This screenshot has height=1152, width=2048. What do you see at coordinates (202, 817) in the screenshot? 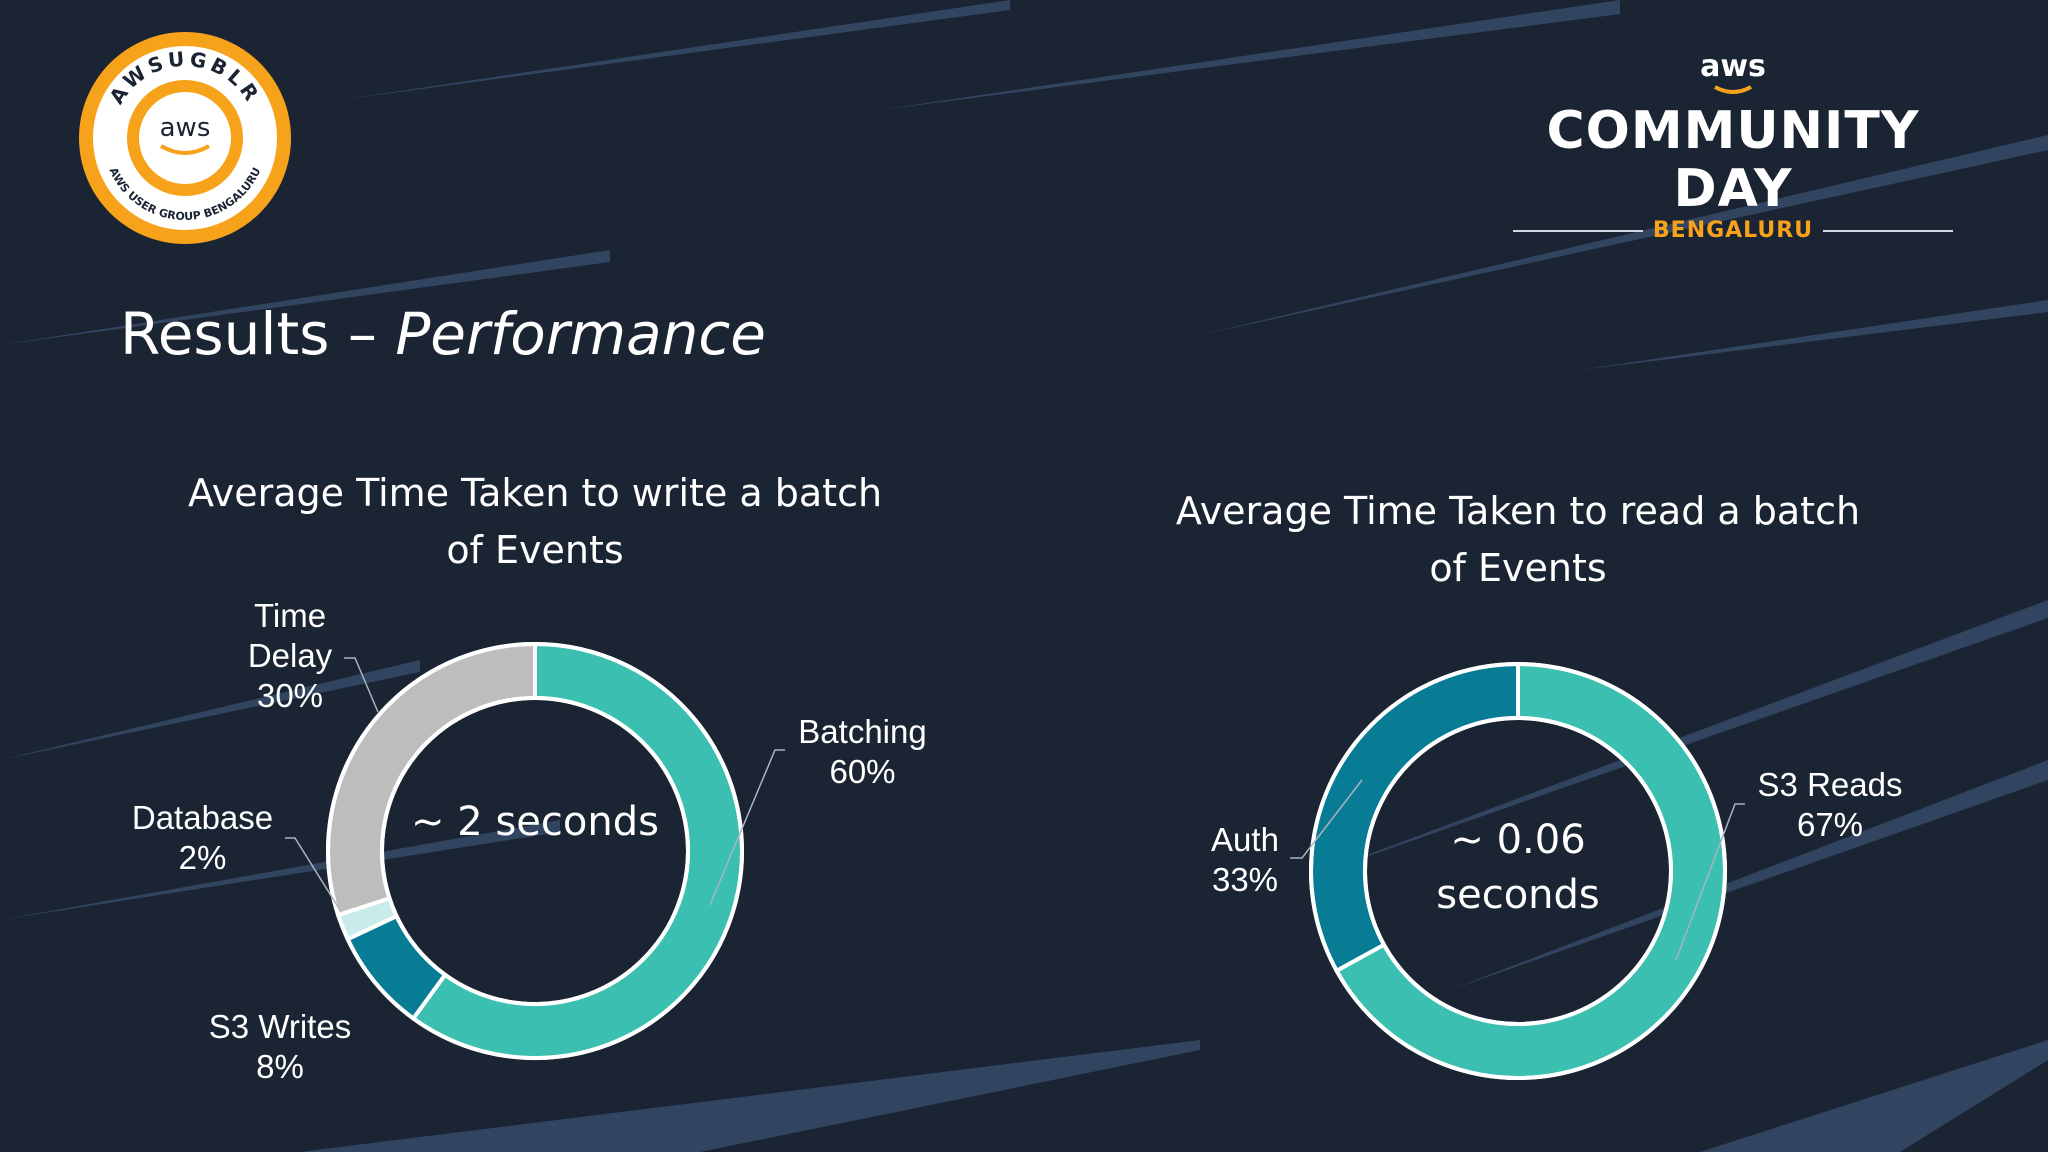
I see `chart1-label-database-name: Database` at bounding box center [202, 817].